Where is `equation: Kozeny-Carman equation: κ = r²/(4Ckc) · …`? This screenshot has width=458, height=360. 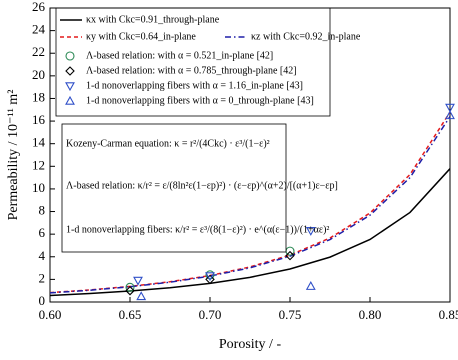 equation: Kozeny-Carman equation: κ = r²/(4Ckc) · … is located at coordinates (168, 143).